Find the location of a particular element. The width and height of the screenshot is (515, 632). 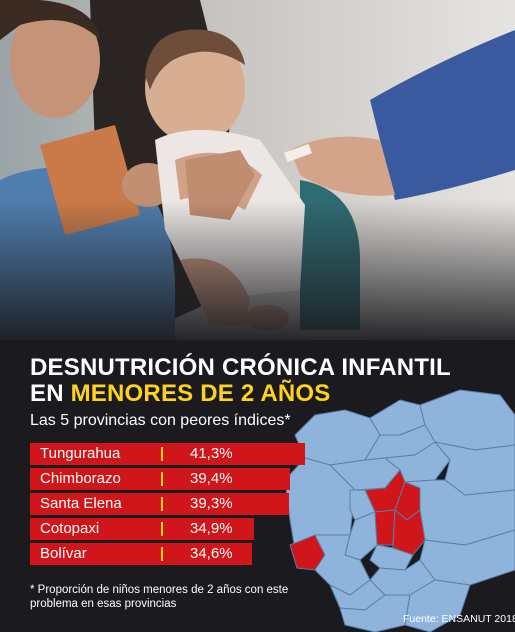

map-province-pastaza is located at coordinates (459, 512).